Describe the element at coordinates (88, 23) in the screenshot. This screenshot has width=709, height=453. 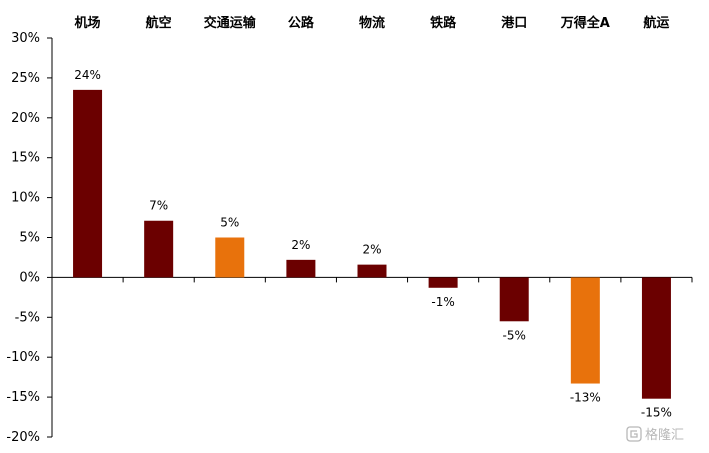
I see `category-label: 机场` at that location.